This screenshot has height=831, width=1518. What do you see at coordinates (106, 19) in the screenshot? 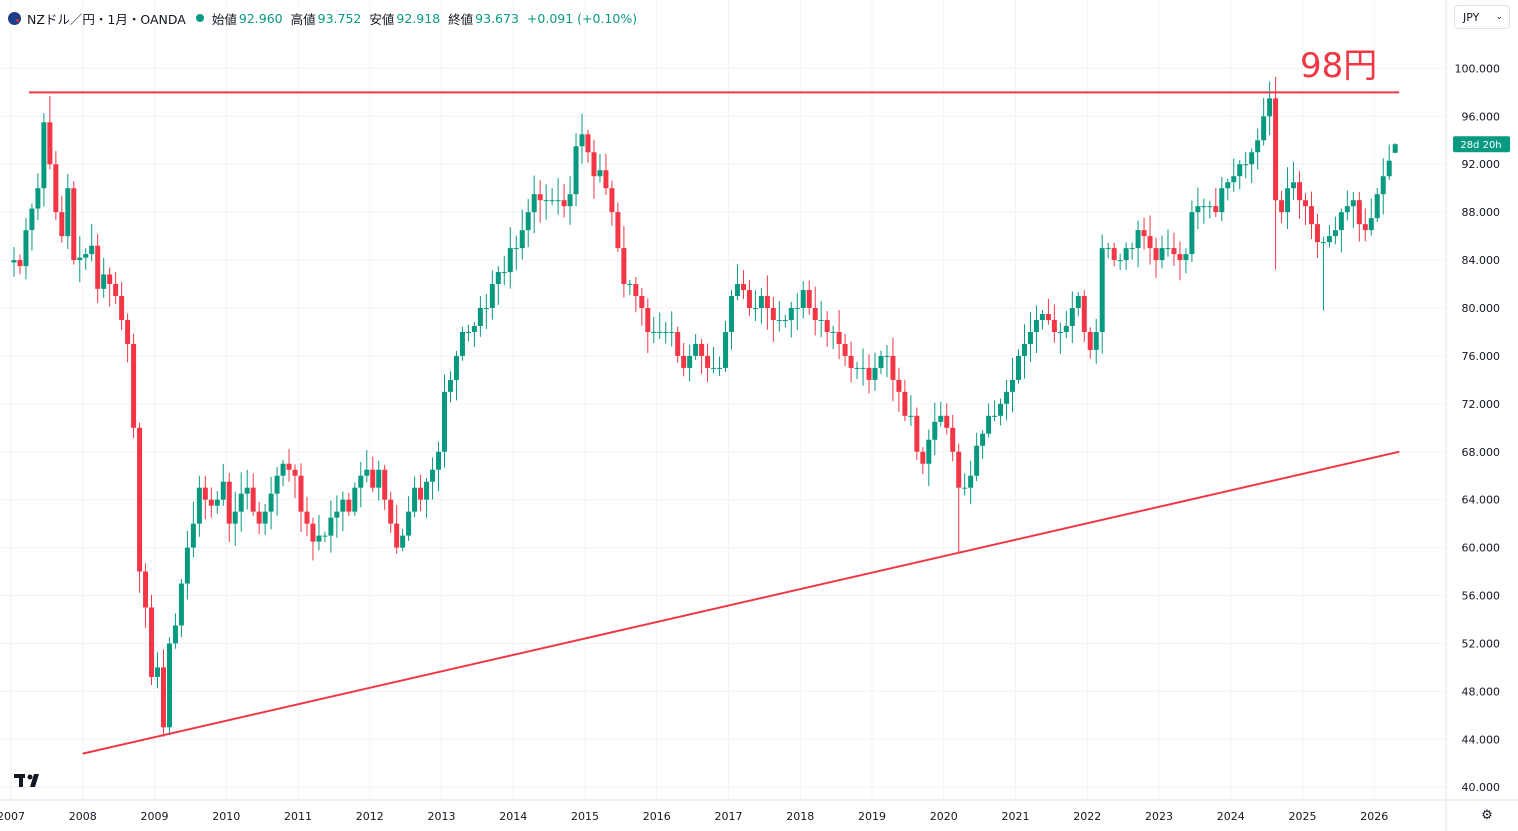
I see `symbol-title: NZドル／円・1月・OANDA` at bounding box center [106, 19].